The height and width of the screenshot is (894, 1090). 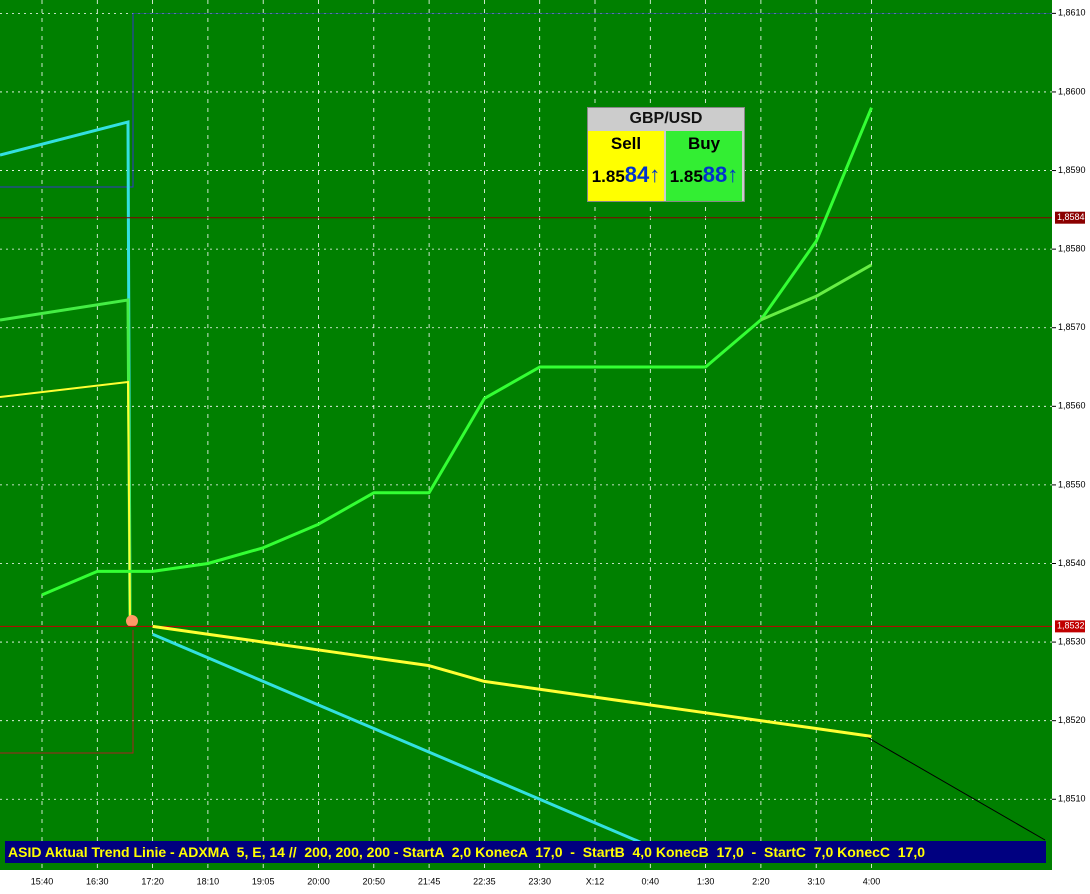 What do you see at coordinates (97, 881) in the screenshot?
I see `x-tick-label: 16:30` at bounding box center [97, 881].